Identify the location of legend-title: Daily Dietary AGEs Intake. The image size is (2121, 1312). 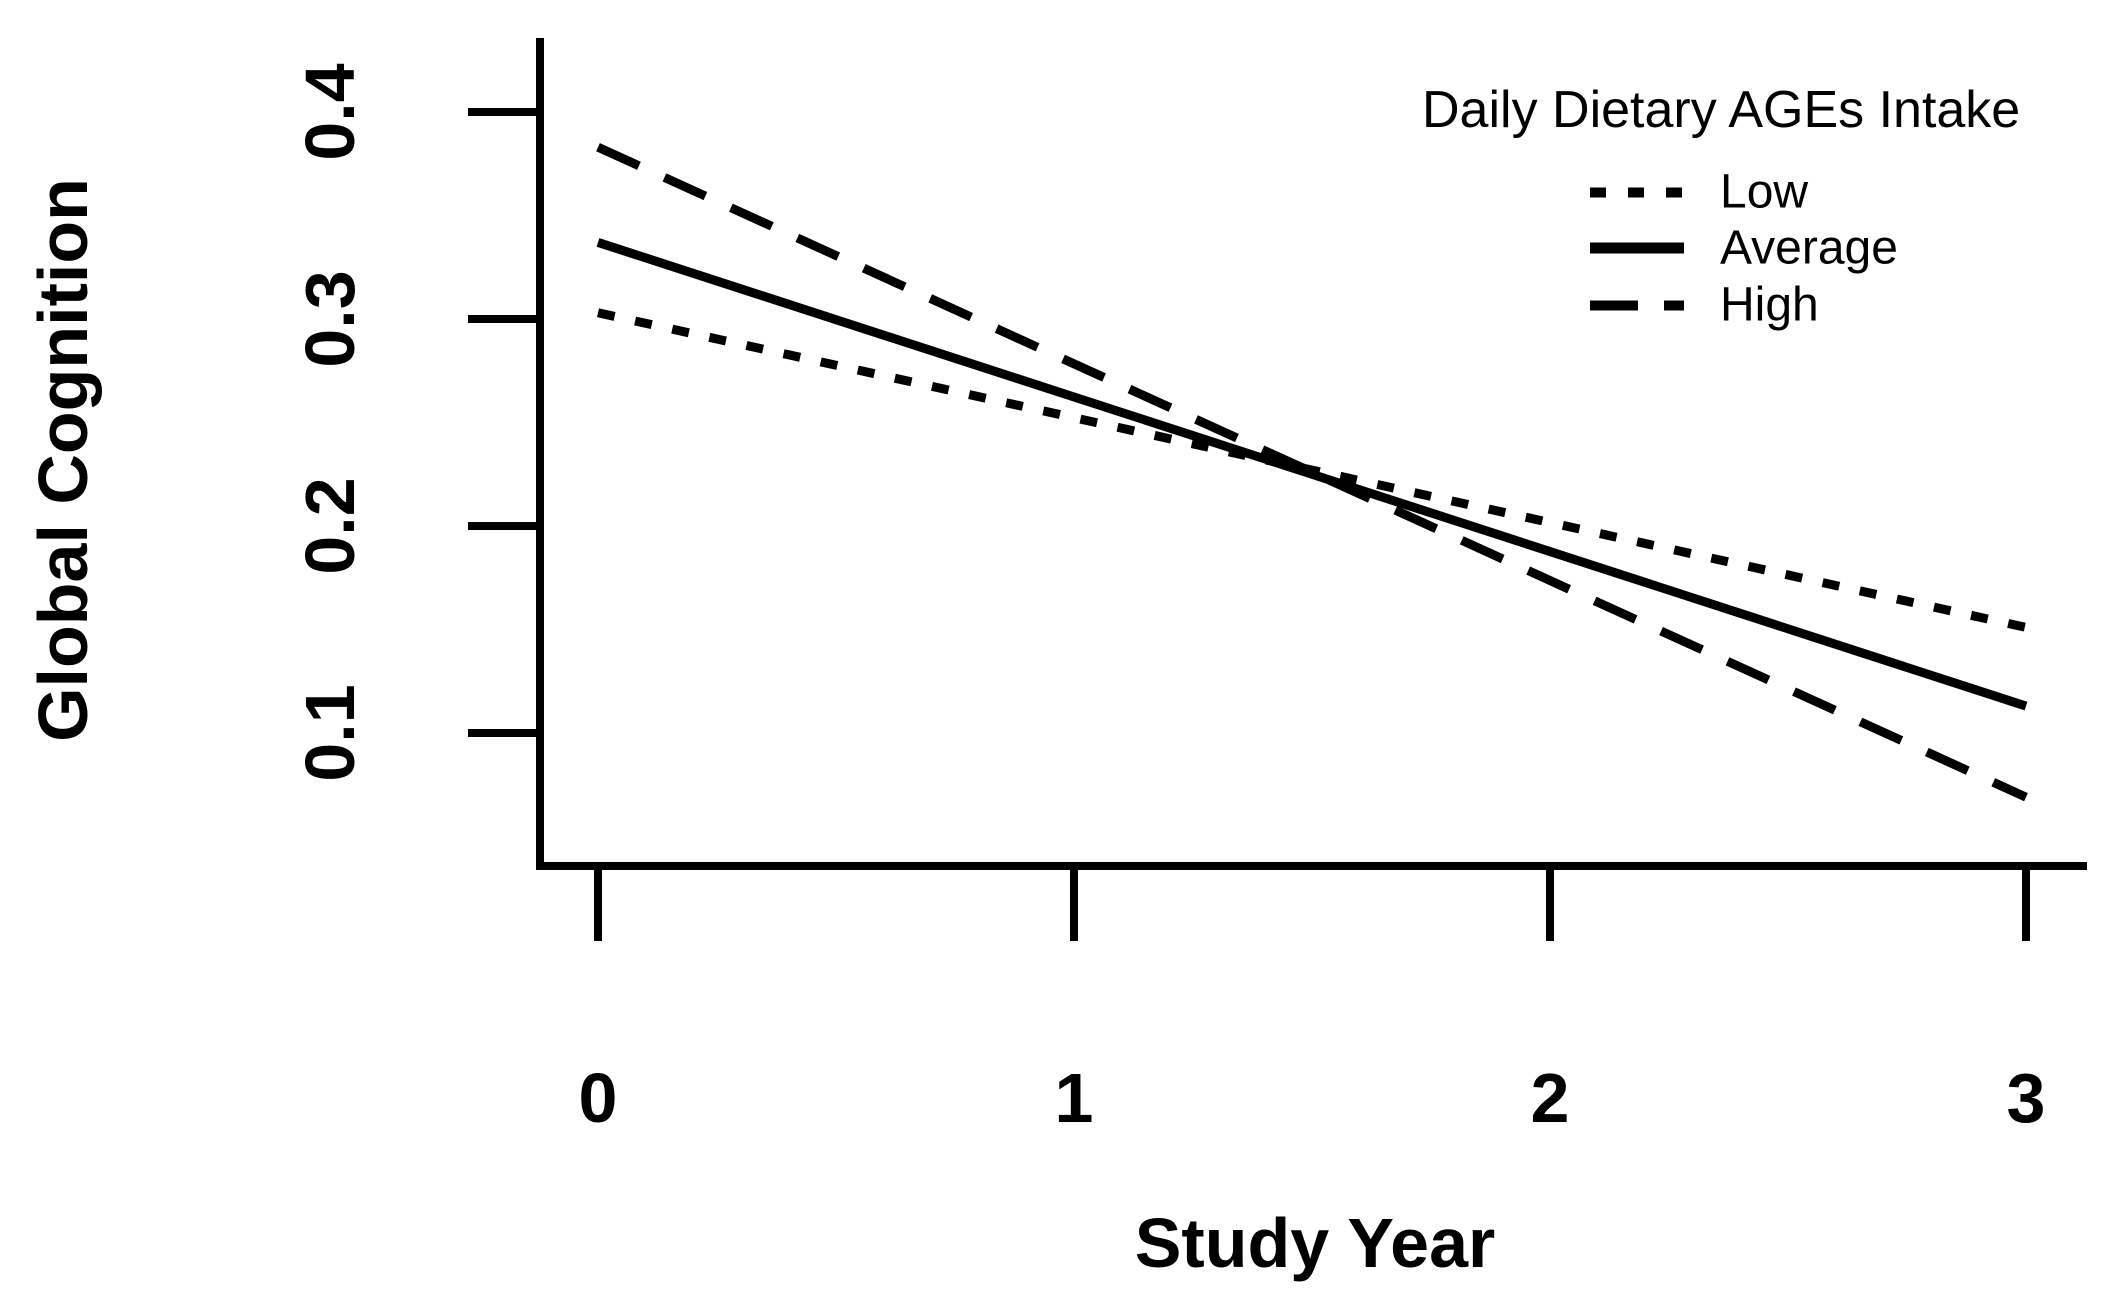
(1721, 110).